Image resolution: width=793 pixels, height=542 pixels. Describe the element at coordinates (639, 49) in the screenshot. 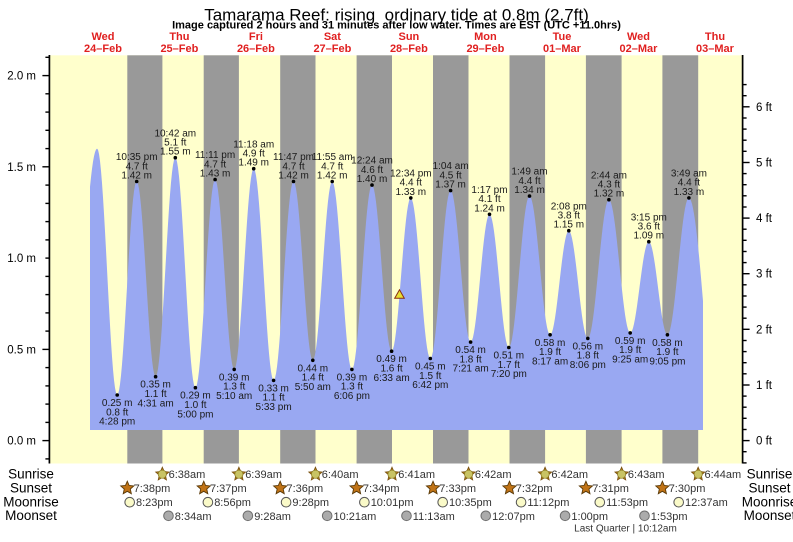

I see `svg-text: 02–Mar` at that location.